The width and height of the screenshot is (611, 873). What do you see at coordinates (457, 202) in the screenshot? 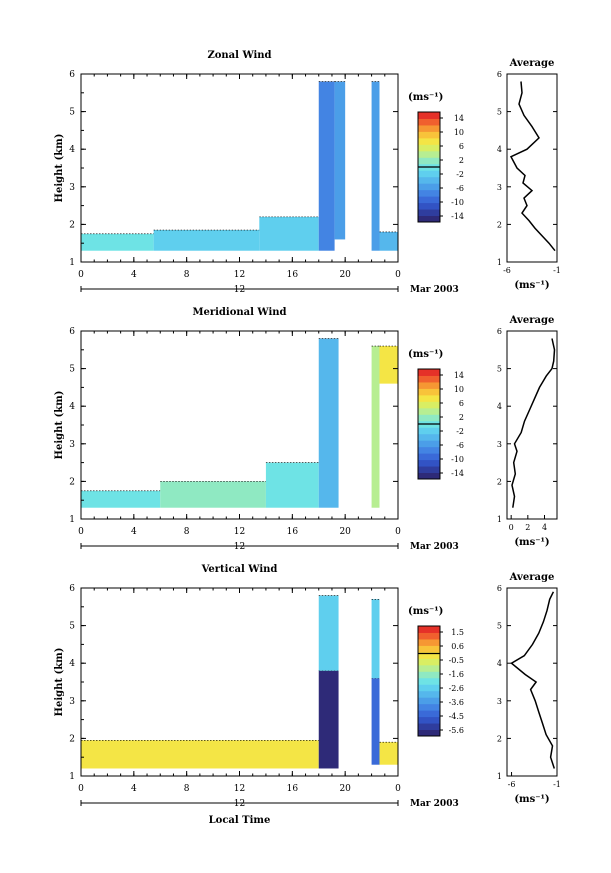
I see `colorbar-label: -10` at bounding box center [457, 202].